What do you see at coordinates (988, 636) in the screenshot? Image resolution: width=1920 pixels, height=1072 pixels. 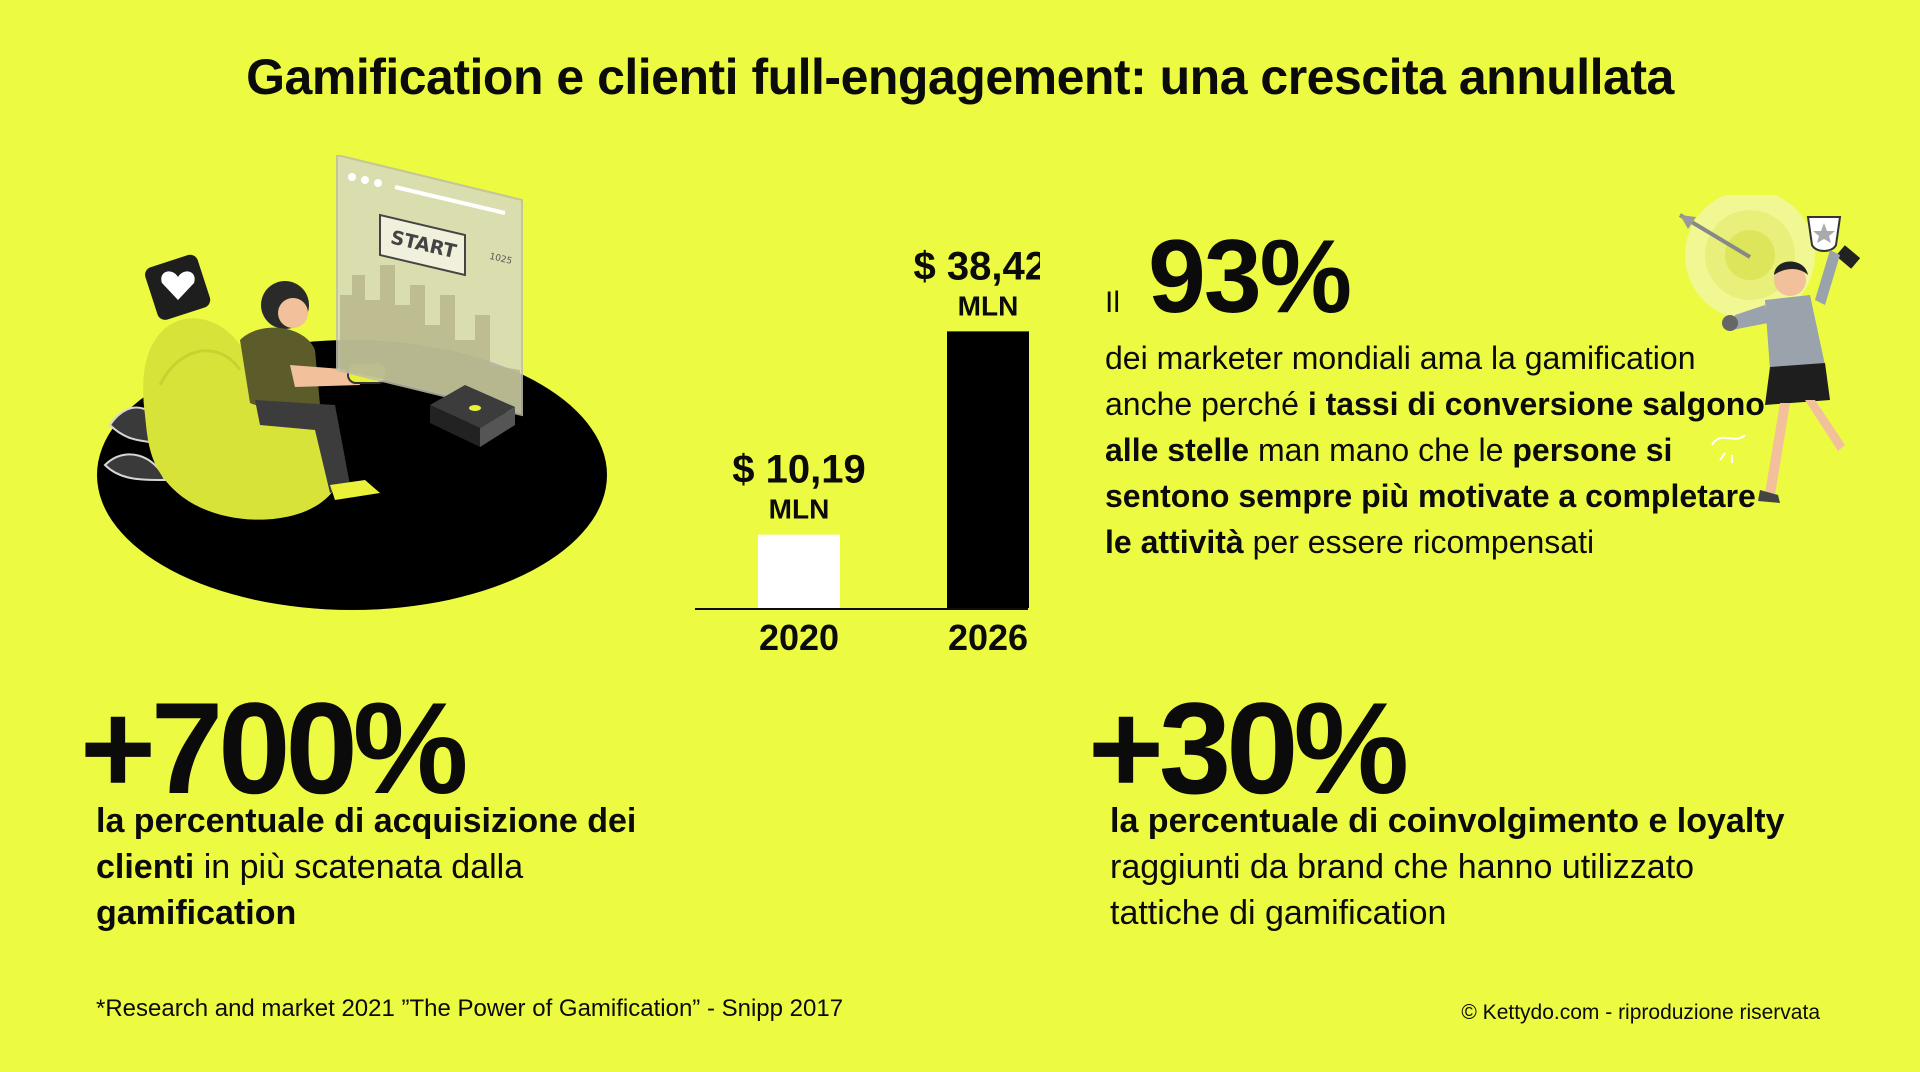 I see `x-tick-2026: 2026` at bounding box center [988, 636].